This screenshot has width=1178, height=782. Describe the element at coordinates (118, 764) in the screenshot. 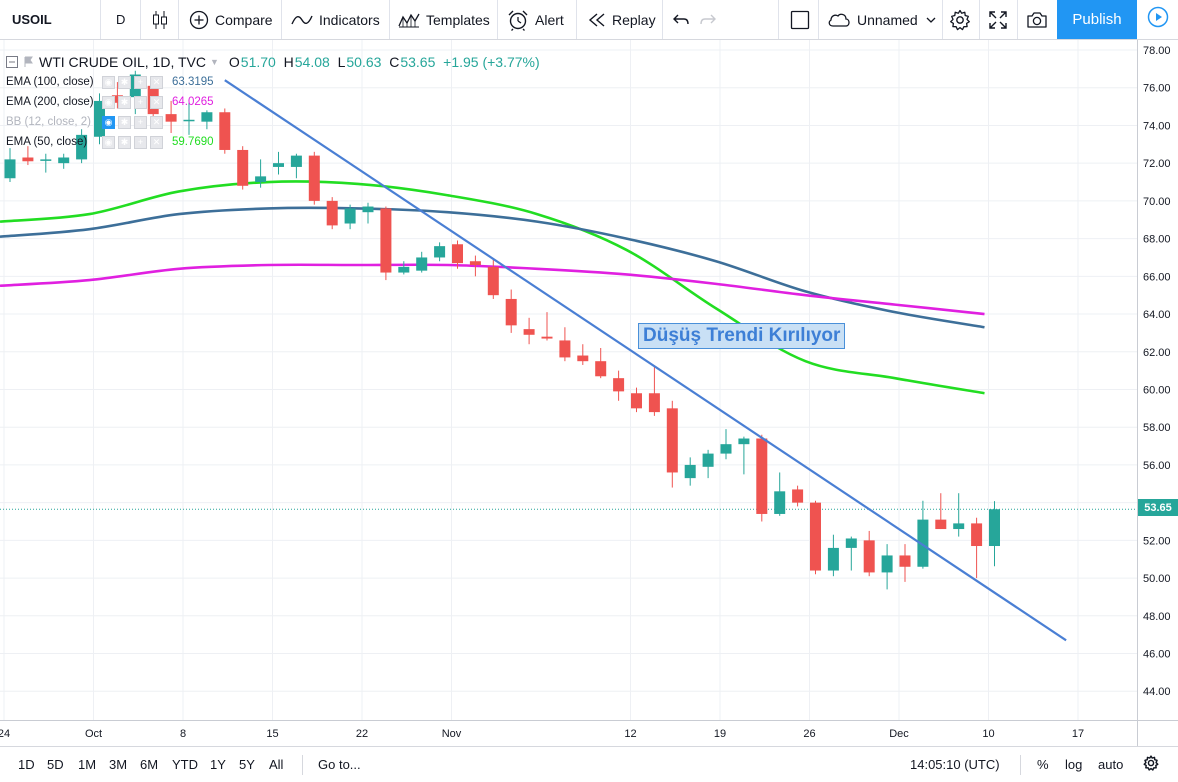

I see `range-3m: 3M` at that location.